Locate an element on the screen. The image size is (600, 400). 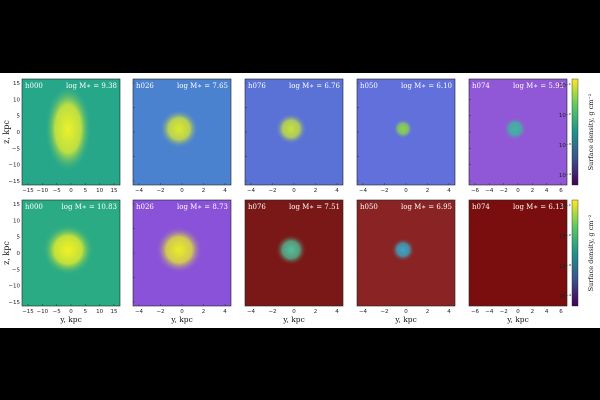
panel-h050-row1: h050 log M∗ = 6.10 −4 −2 0 2 4 is located at coordinates (406, 136).